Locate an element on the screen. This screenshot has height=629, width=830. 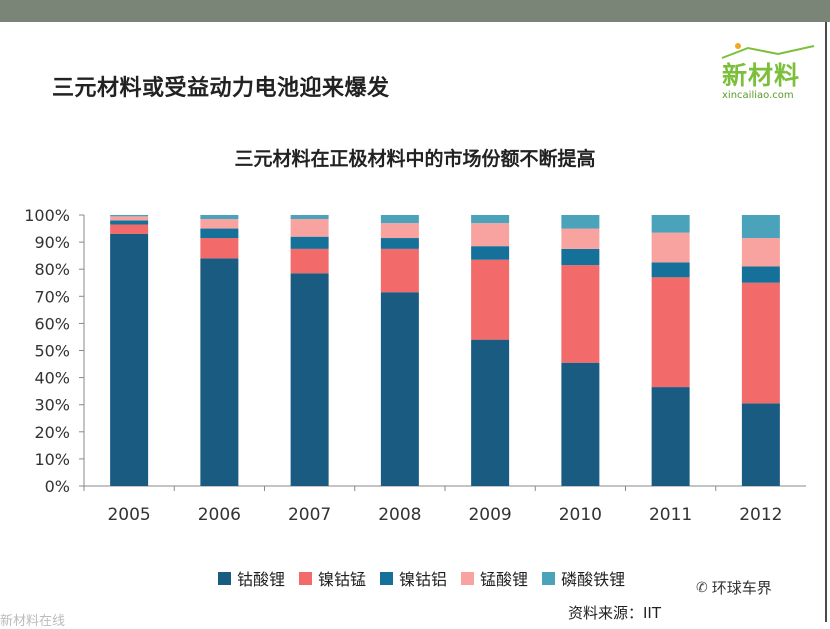
chart-title: 三元材料在正极材料中的市场份额不断提高 is located at coordinates (415, 159).